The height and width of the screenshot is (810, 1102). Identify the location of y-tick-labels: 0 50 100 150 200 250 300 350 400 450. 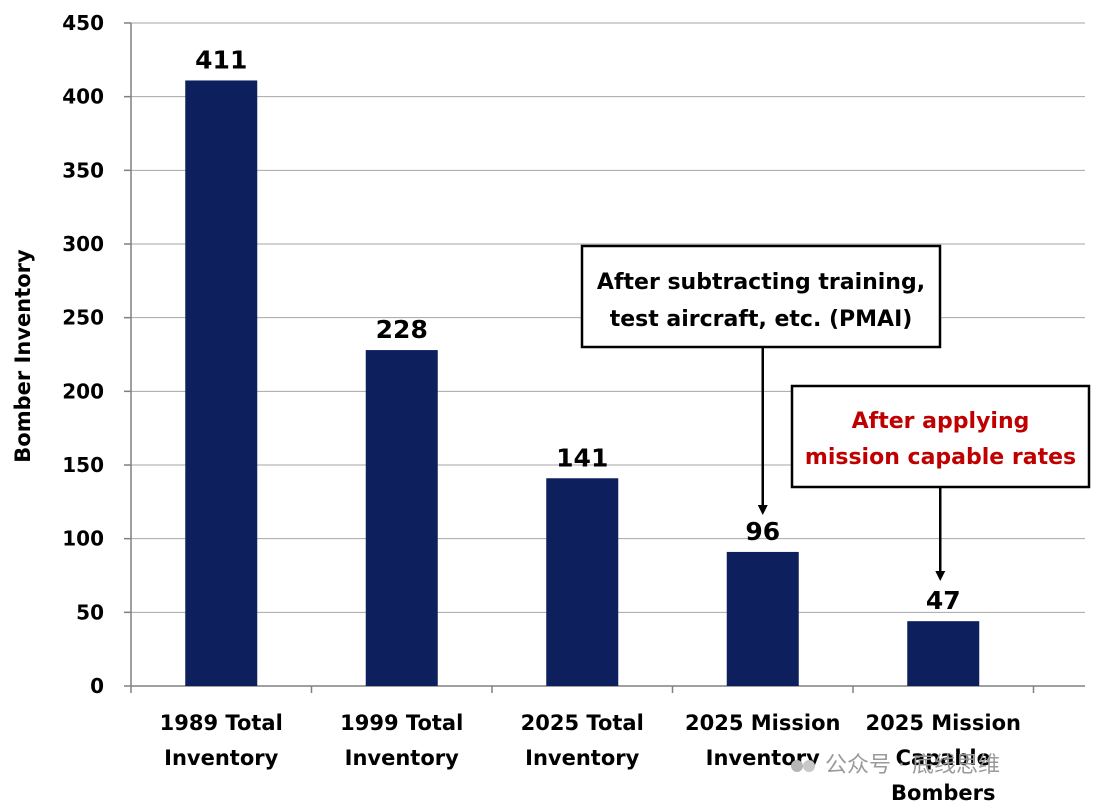
(83, 354).